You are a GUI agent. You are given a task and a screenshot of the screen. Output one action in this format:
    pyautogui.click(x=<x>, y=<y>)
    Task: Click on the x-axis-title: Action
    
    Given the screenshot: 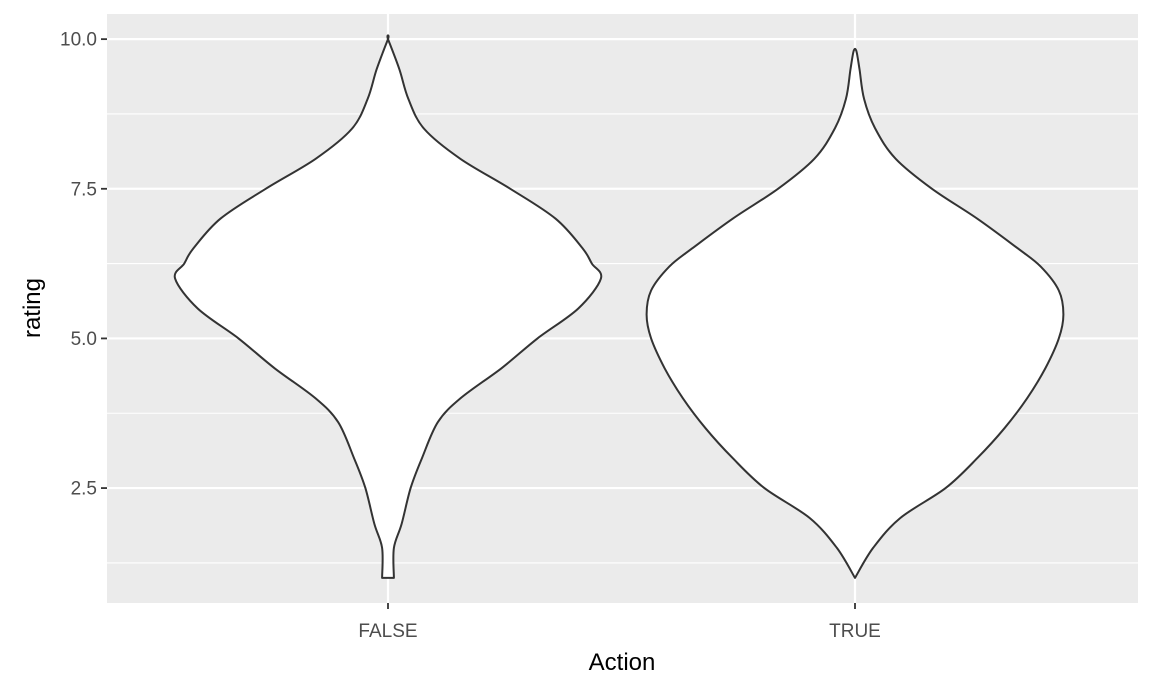 What is the action you would take?
    pyautogui.click(x=622, y=662)
    